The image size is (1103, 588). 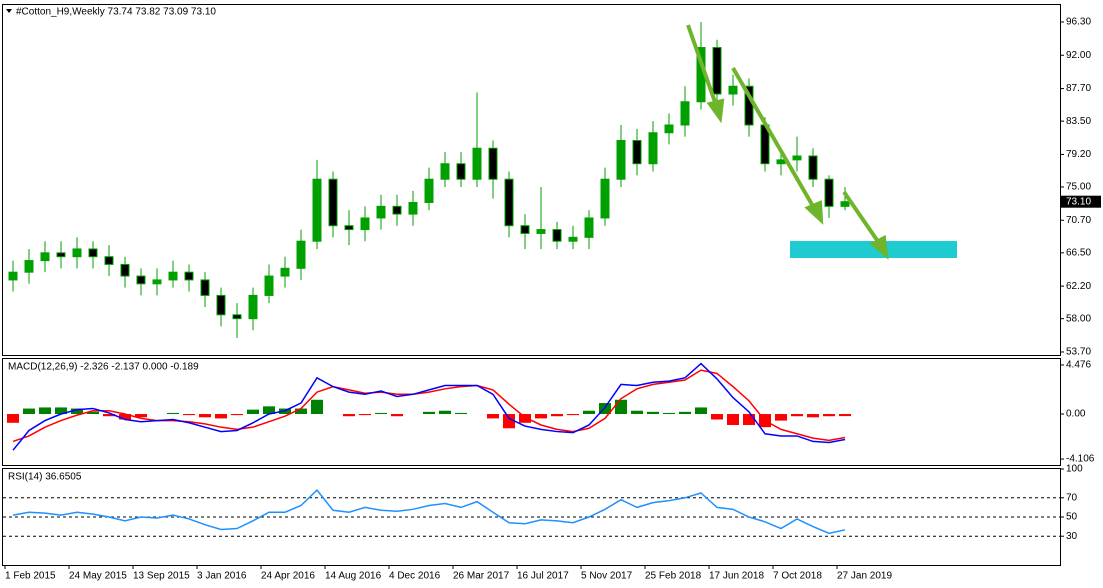 I want to click on x-tick-label: 17 Jun 2018, so click(x=736, y=576).